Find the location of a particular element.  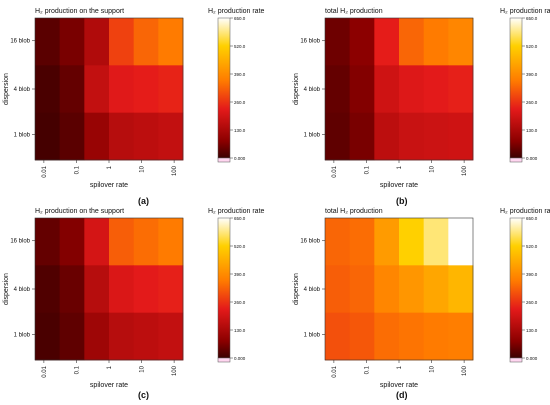

colorbar-gradient is located at coordinates (224, 288).